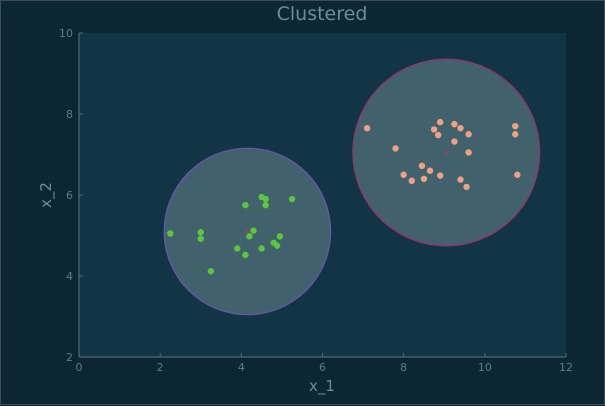 This screenshot has height=406, width=605. What do you see at coordinates (69, 276) in the screenshot?
I see `y-tick-label: 4` at bounding box center [69, 276].